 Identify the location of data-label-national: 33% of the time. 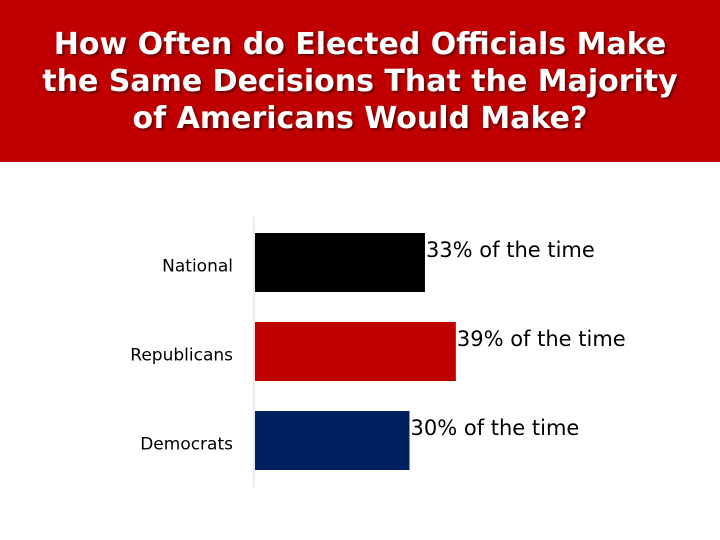
(510, 250).